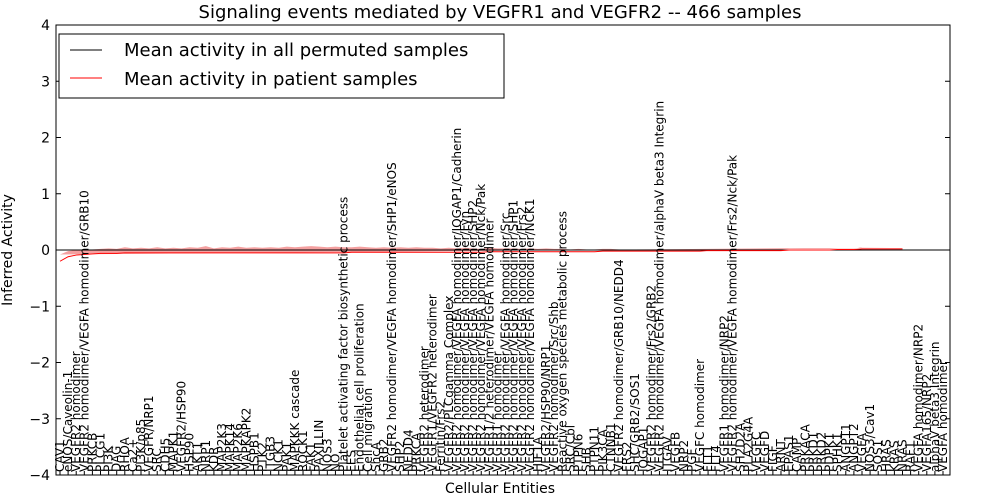  What do you see at coordinates (578, 453) in the screenshot?
I see `x-tick-label: PTPN6` at bounding box center [578, 453].